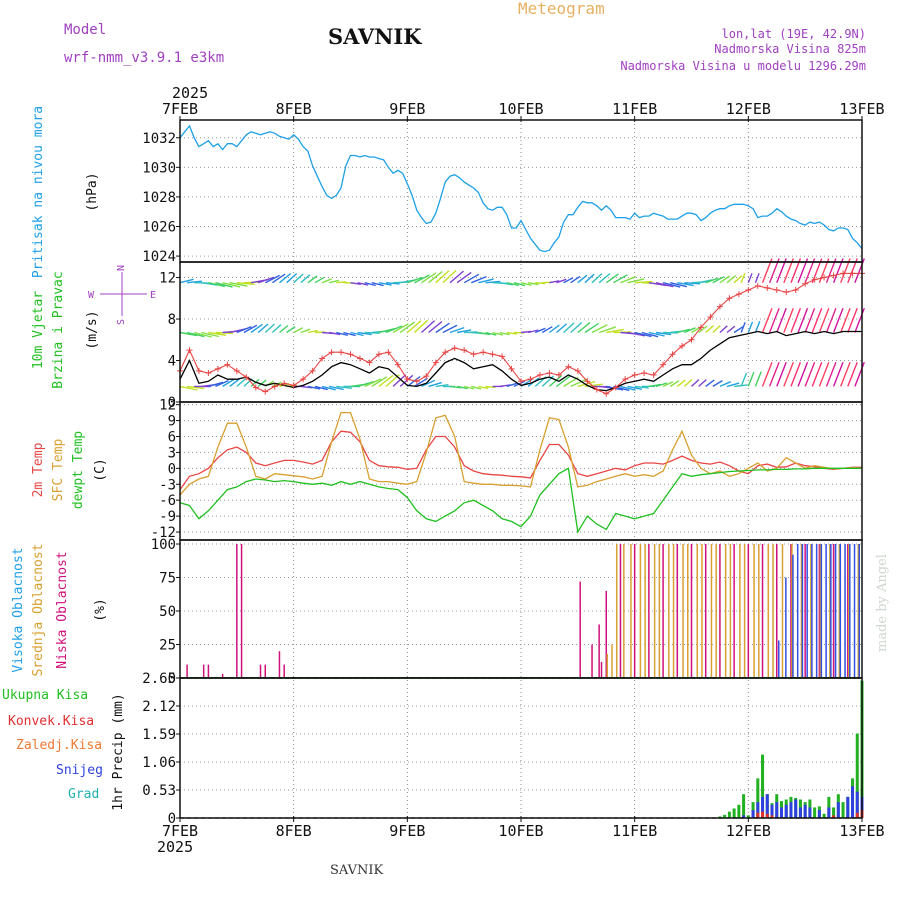  What do you see at coordinates (175, 847) in the screenshot?
I see `year-label-bottom: 2025` at bounding box center [175, 847].